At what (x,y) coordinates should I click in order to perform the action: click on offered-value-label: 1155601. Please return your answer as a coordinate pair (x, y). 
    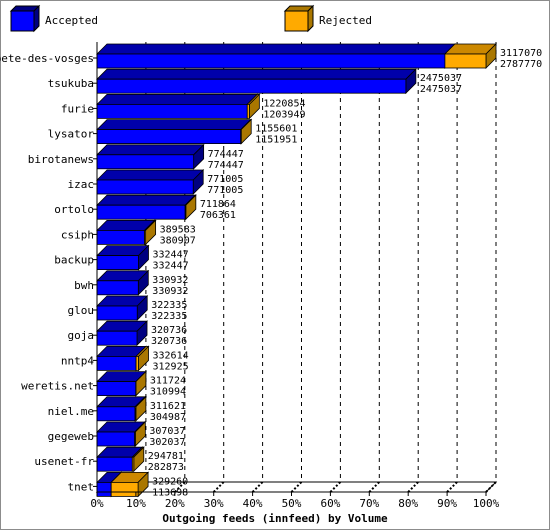
    Looking at the image, I should click on (276, 129).